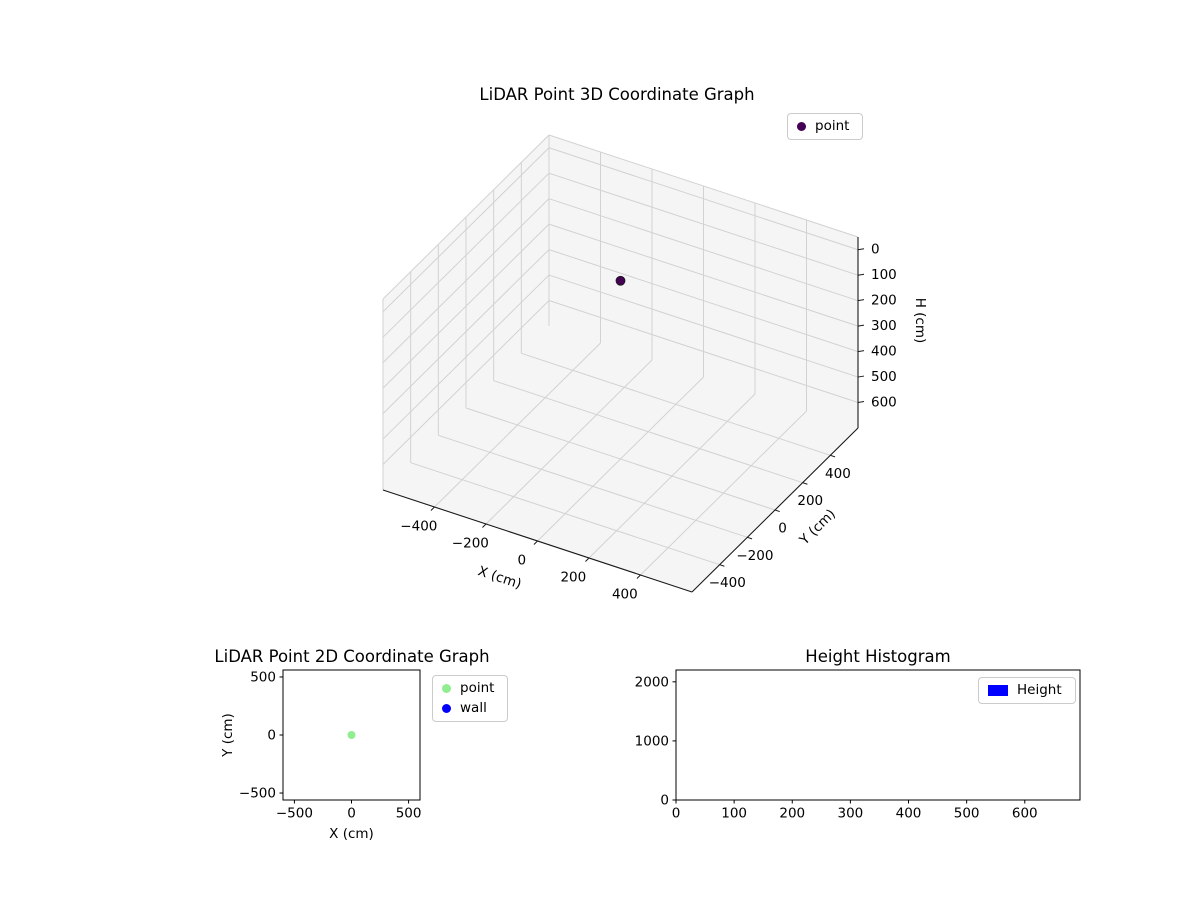  Describe the element at coordinates (850, 814) in the screenshot. I see `x-tick-label: 300` at that location.